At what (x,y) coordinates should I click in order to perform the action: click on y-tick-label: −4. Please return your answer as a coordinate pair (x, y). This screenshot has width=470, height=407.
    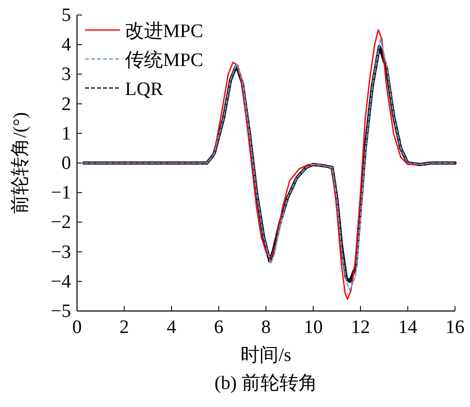
    Looking at the image, I should click on (61, 281).